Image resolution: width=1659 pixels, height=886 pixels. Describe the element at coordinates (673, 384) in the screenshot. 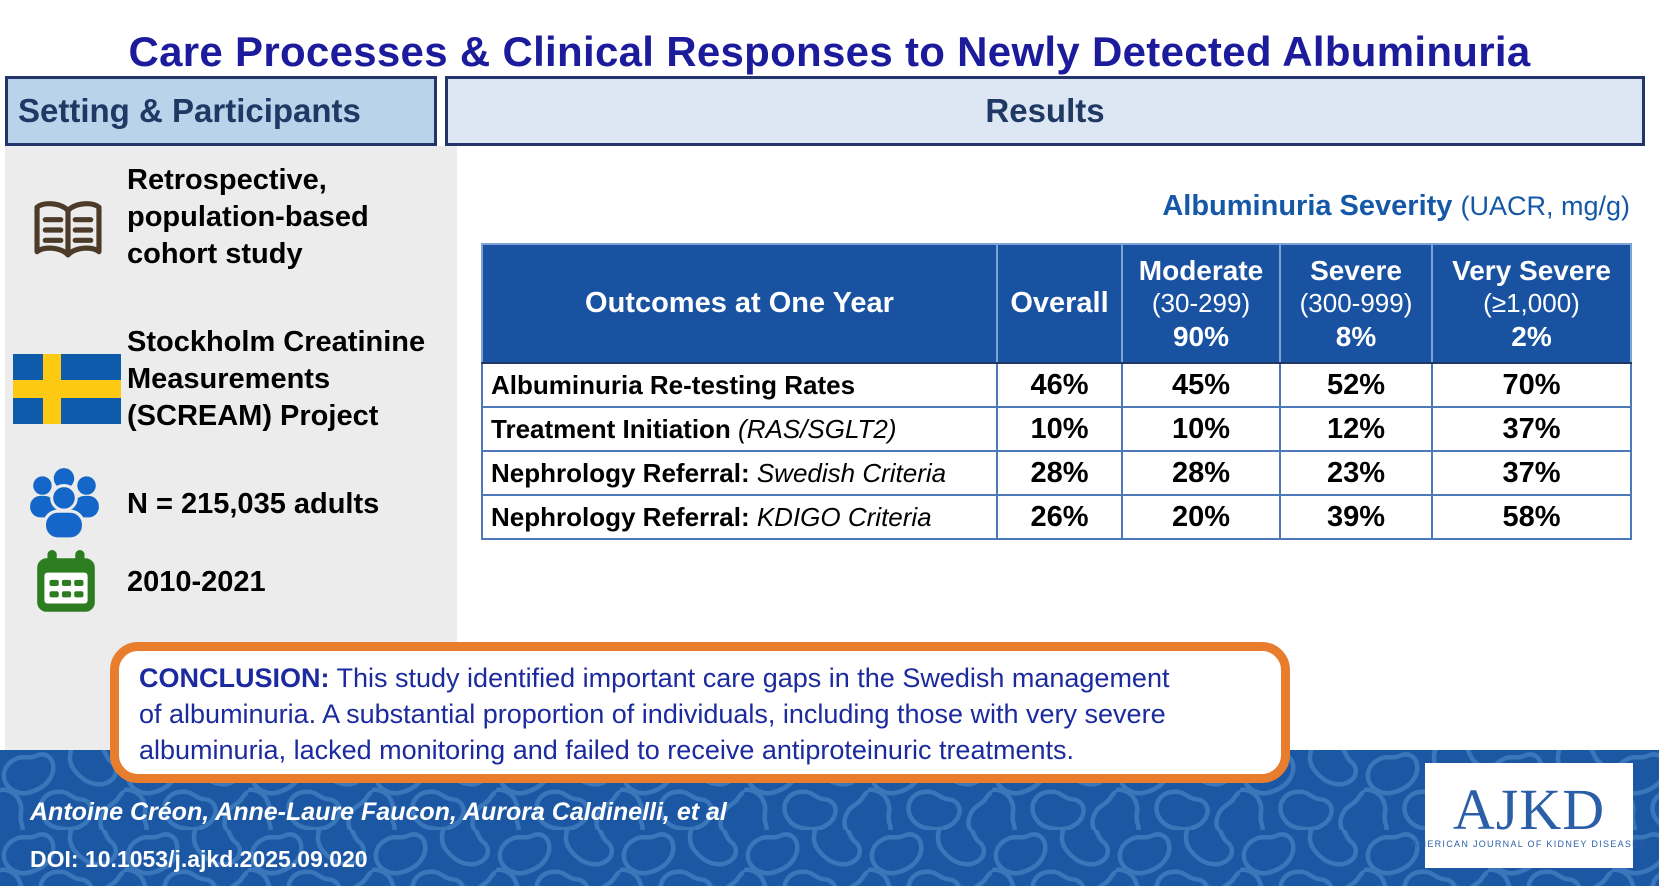

I see `row-label-text: Albuminuria Re-testing Rates` at that location.